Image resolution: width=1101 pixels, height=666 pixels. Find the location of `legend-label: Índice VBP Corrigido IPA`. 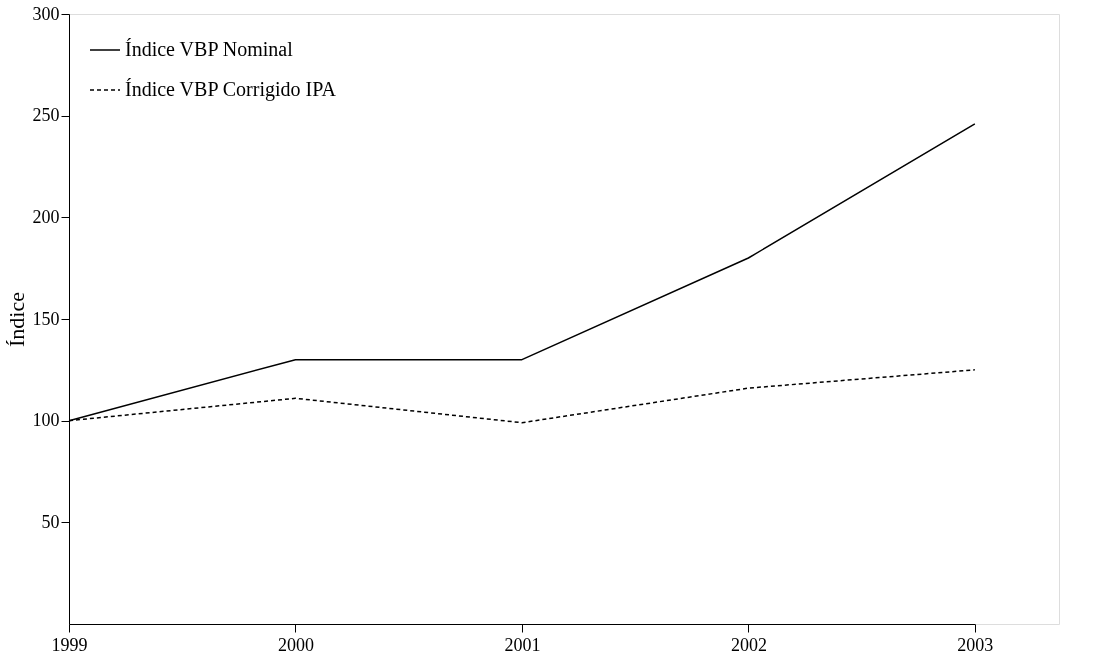

legend-label: Índice VBP Corrigido IPA is located at coordinates (231, 89).